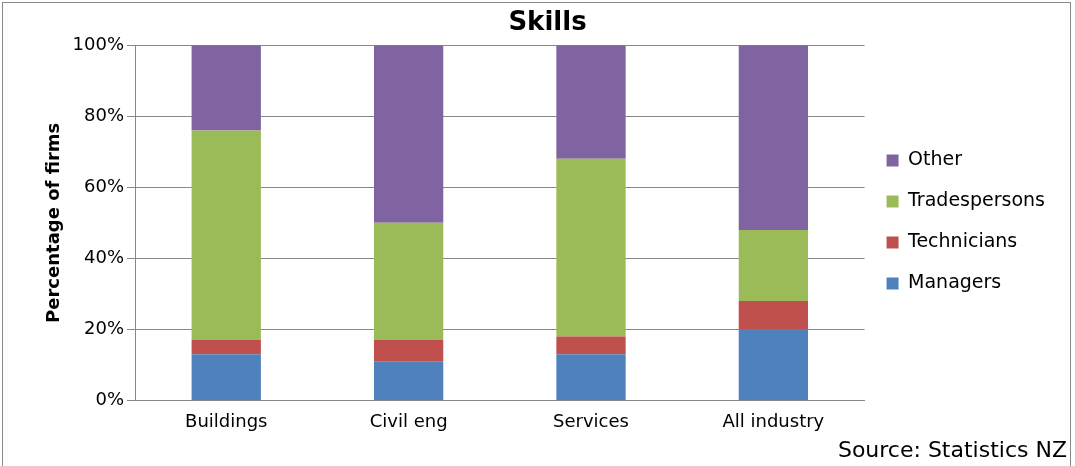  Describe the element at coordinates (591, 420) in the screenshot. I see `x-tick-label: Services` at that location.